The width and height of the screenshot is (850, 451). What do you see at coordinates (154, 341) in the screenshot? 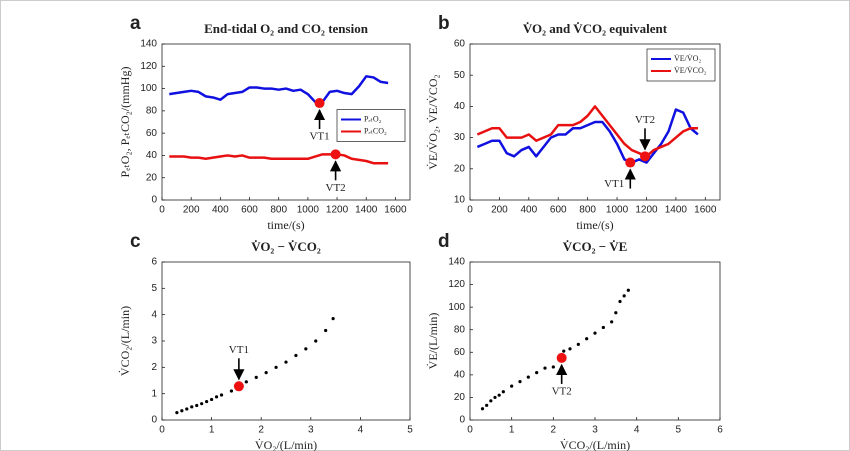
I see `y-tick-label: 3` at bounding box center [154, 341].